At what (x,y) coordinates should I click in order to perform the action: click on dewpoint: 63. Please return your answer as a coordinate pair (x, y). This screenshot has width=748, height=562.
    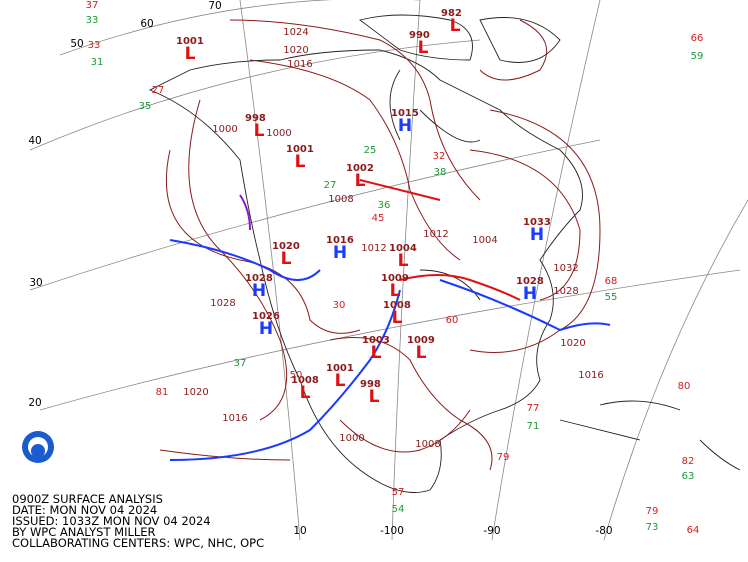
    Looking at the image, I should click on (688, 476).